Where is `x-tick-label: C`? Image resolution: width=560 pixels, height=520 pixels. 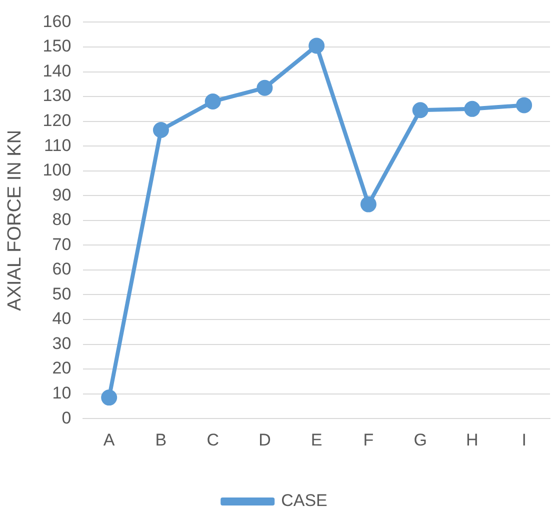
x-tick-label: C is located at coordinates (212, 440).